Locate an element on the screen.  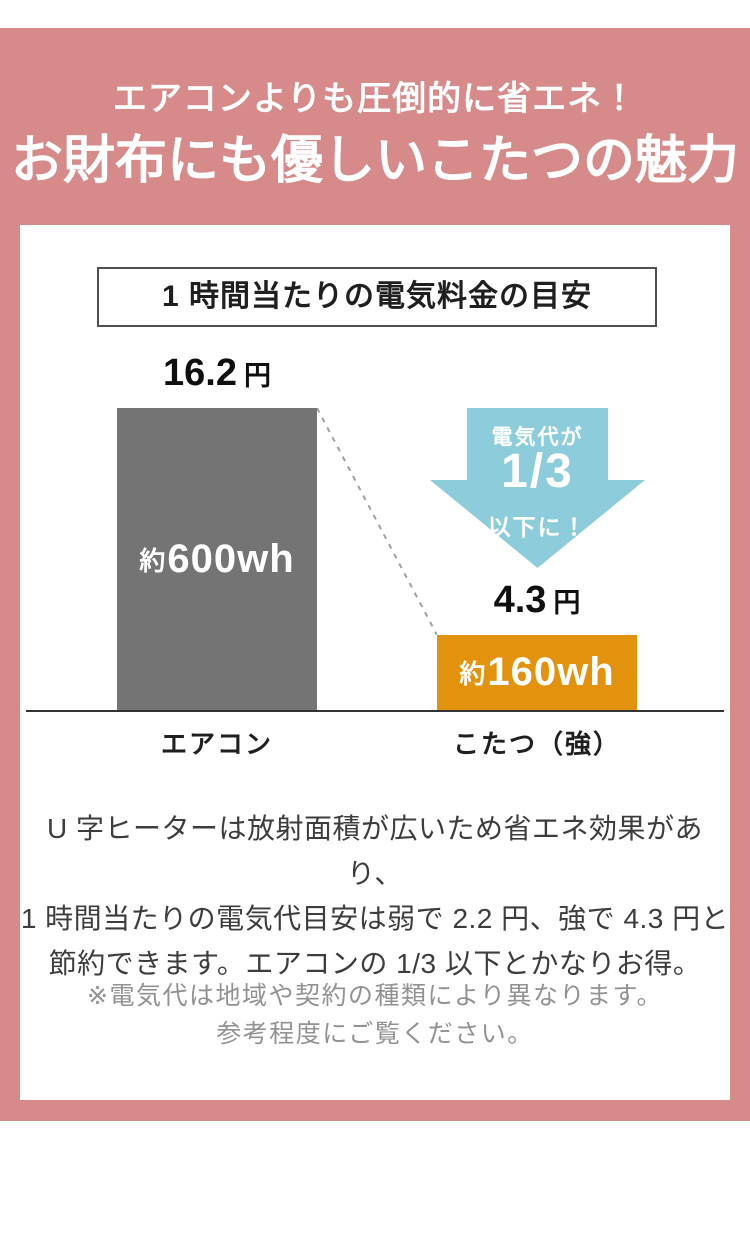
kotatsu-watt-prefix: 約 is located at coordinates (472, 674).